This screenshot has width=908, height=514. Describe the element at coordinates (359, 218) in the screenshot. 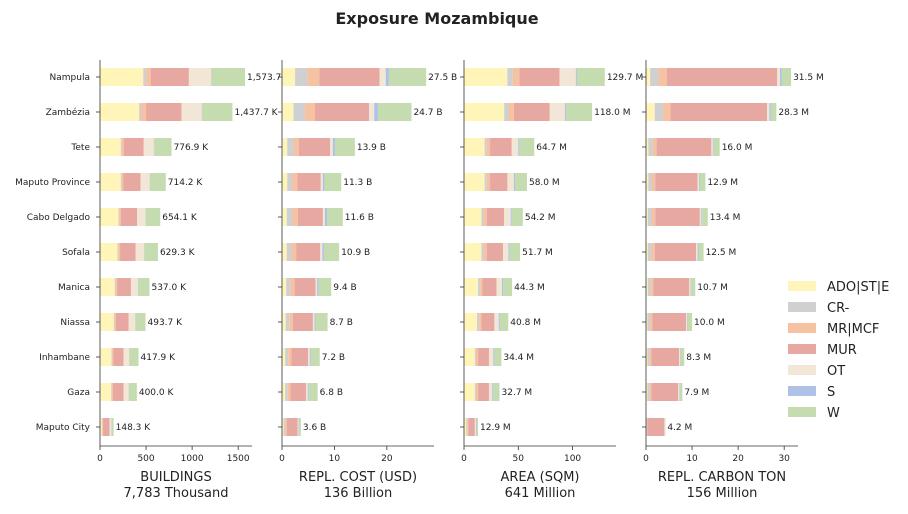

I see `value-label-cabo-delgado: 11.6 B` at that location.